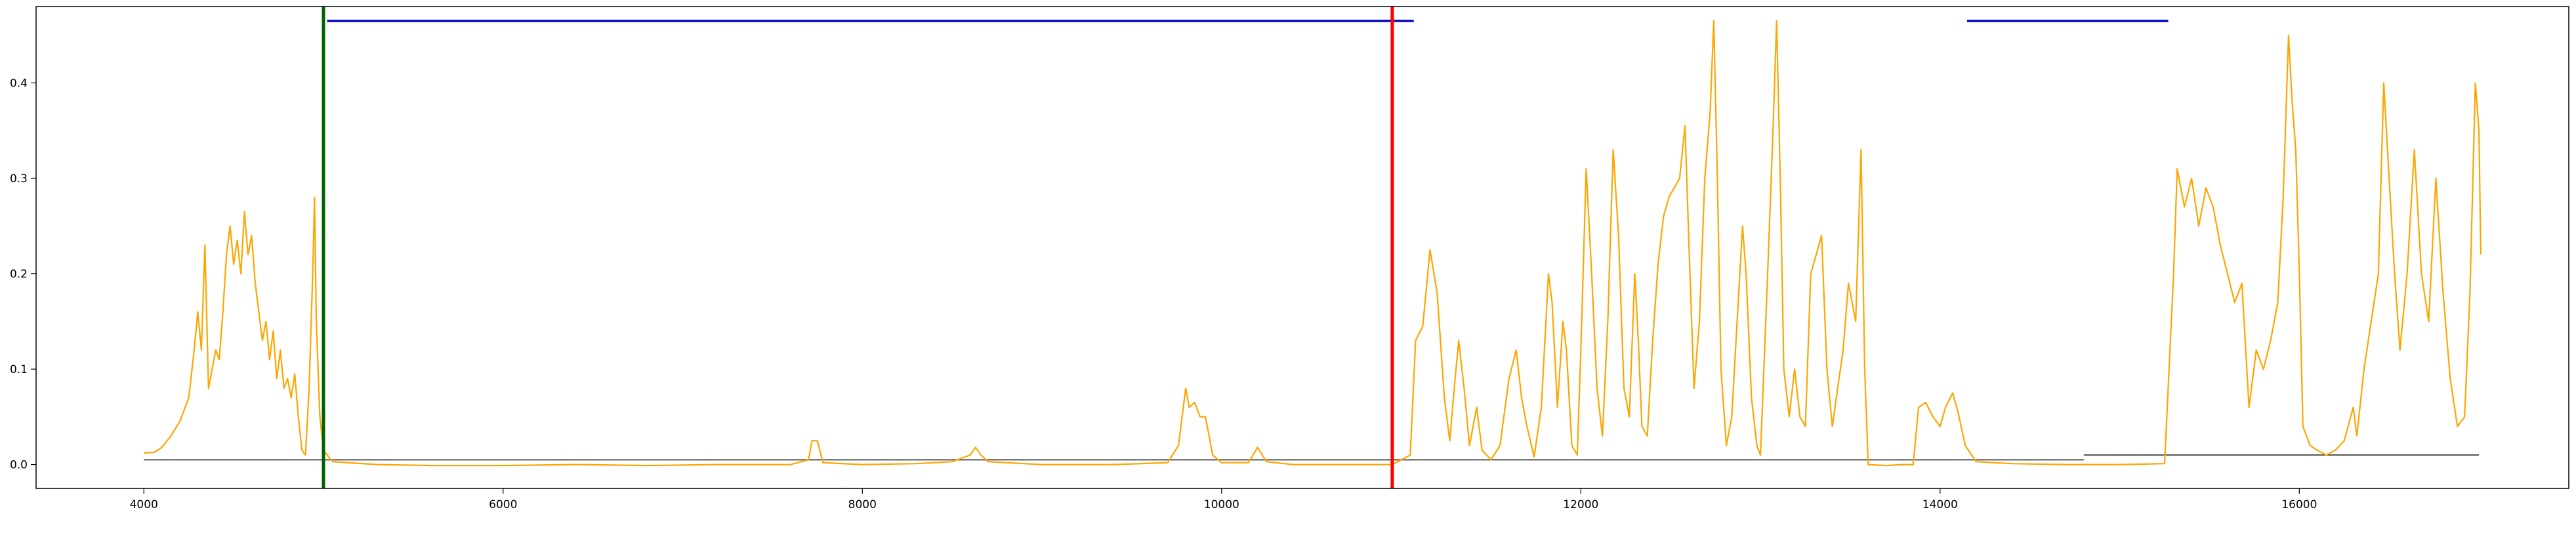  Describe the element at coordinates (19, 274) in the screenshot. I see `y-tick-label: 0.2` at that location.